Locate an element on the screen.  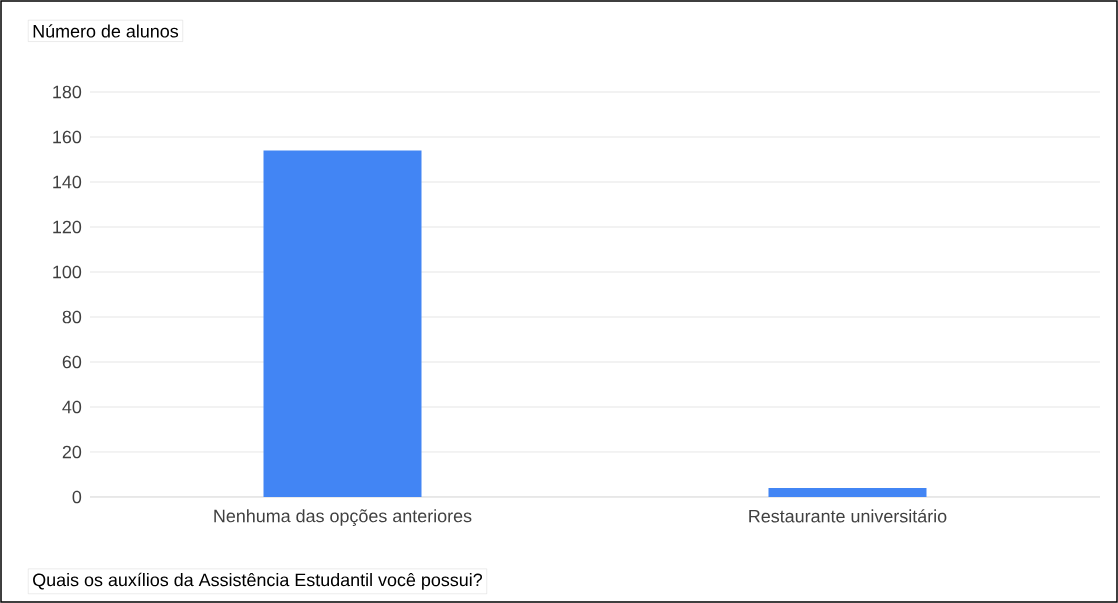
y-tick-label: 20 is located at coordinates (72, 452).